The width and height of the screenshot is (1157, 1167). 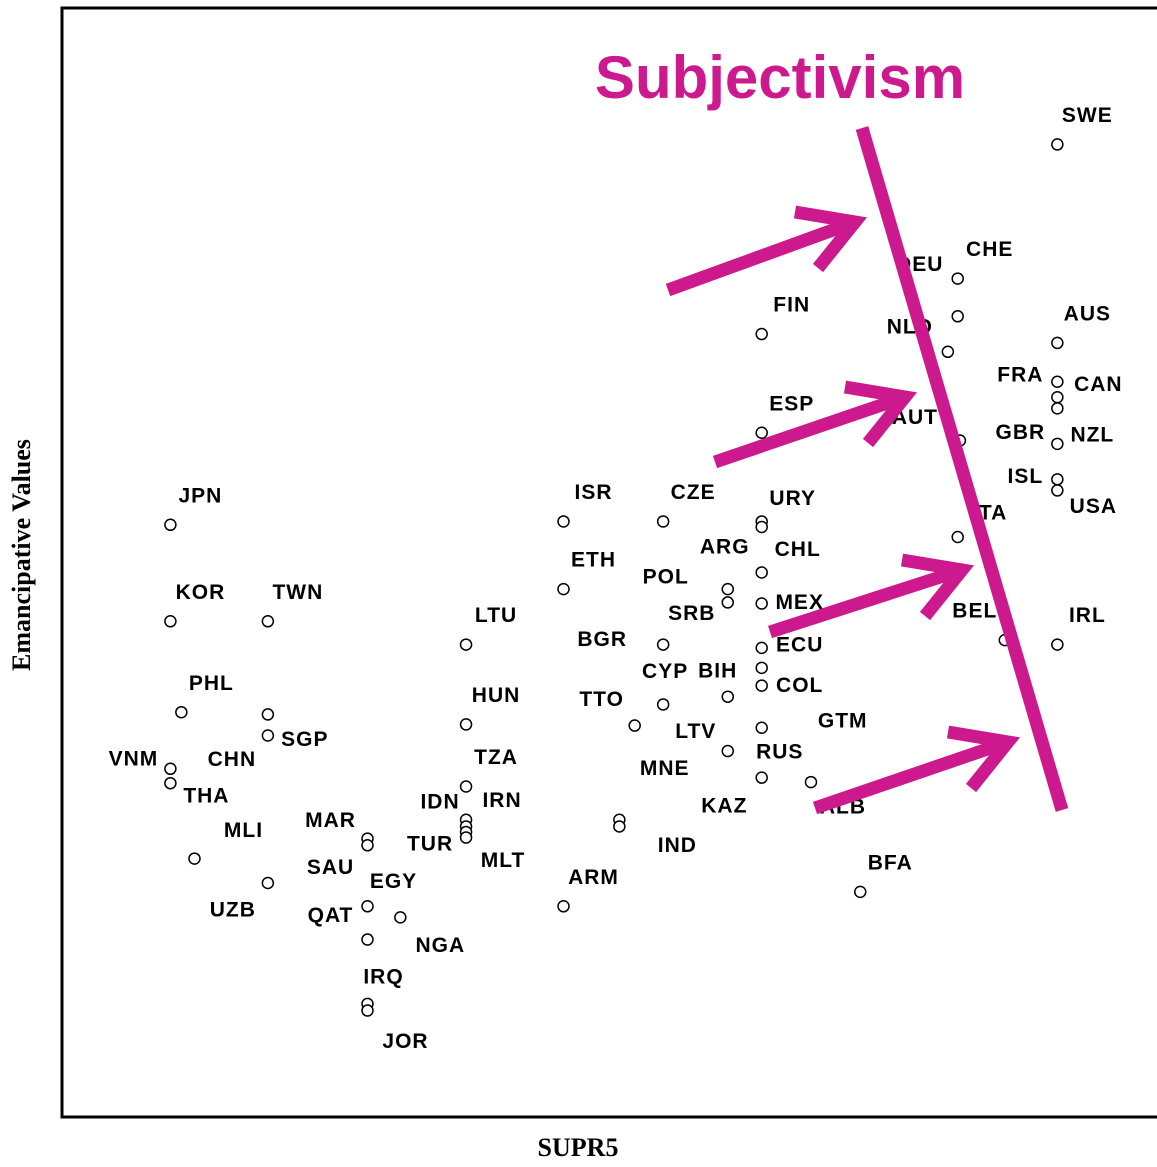 What do you see at coordinates (693, 492) in the screenshot?
I see `point-label: CZE` at bounding box center [693, 492].